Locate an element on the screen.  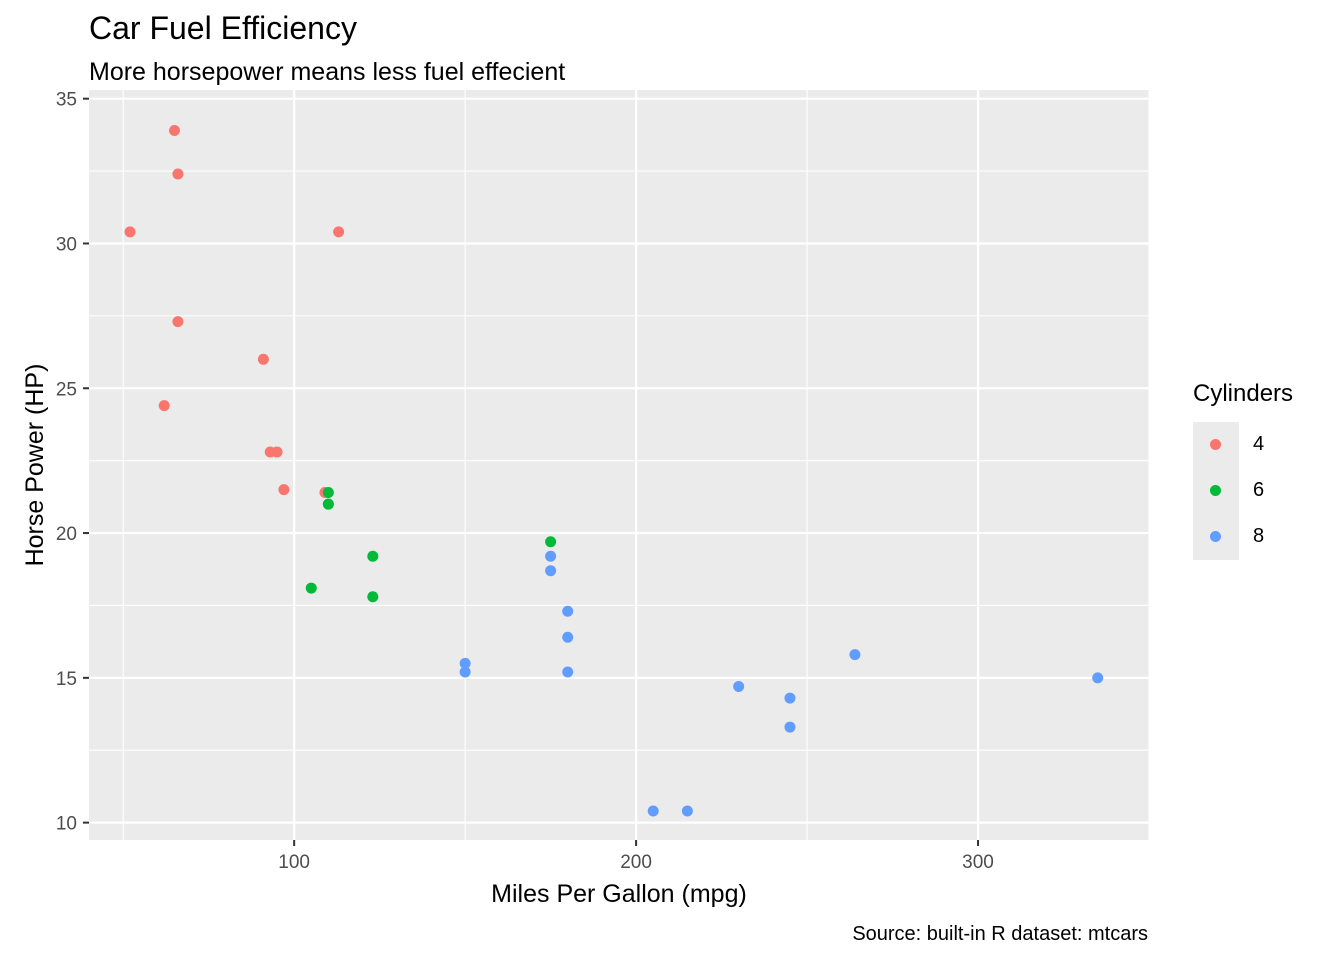
legend-label: 6 is located at coordinates (1259, 490).